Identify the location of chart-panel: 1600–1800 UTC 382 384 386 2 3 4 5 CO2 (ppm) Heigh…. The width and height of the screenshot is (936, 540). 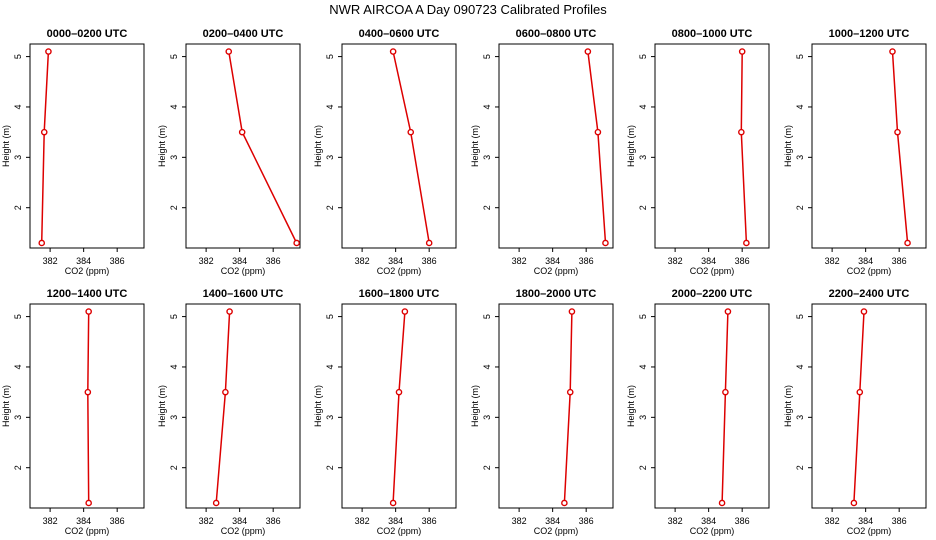
(385, 412).